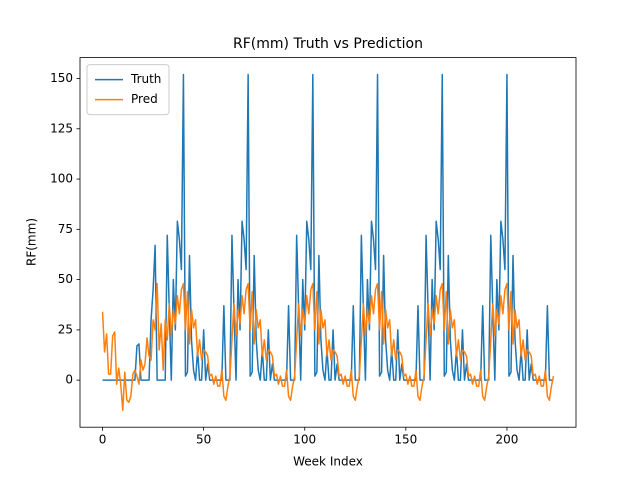  Describe the element at coordinates (65, 229) in the screenshot. I see `y-tick-label: 75` at that location.